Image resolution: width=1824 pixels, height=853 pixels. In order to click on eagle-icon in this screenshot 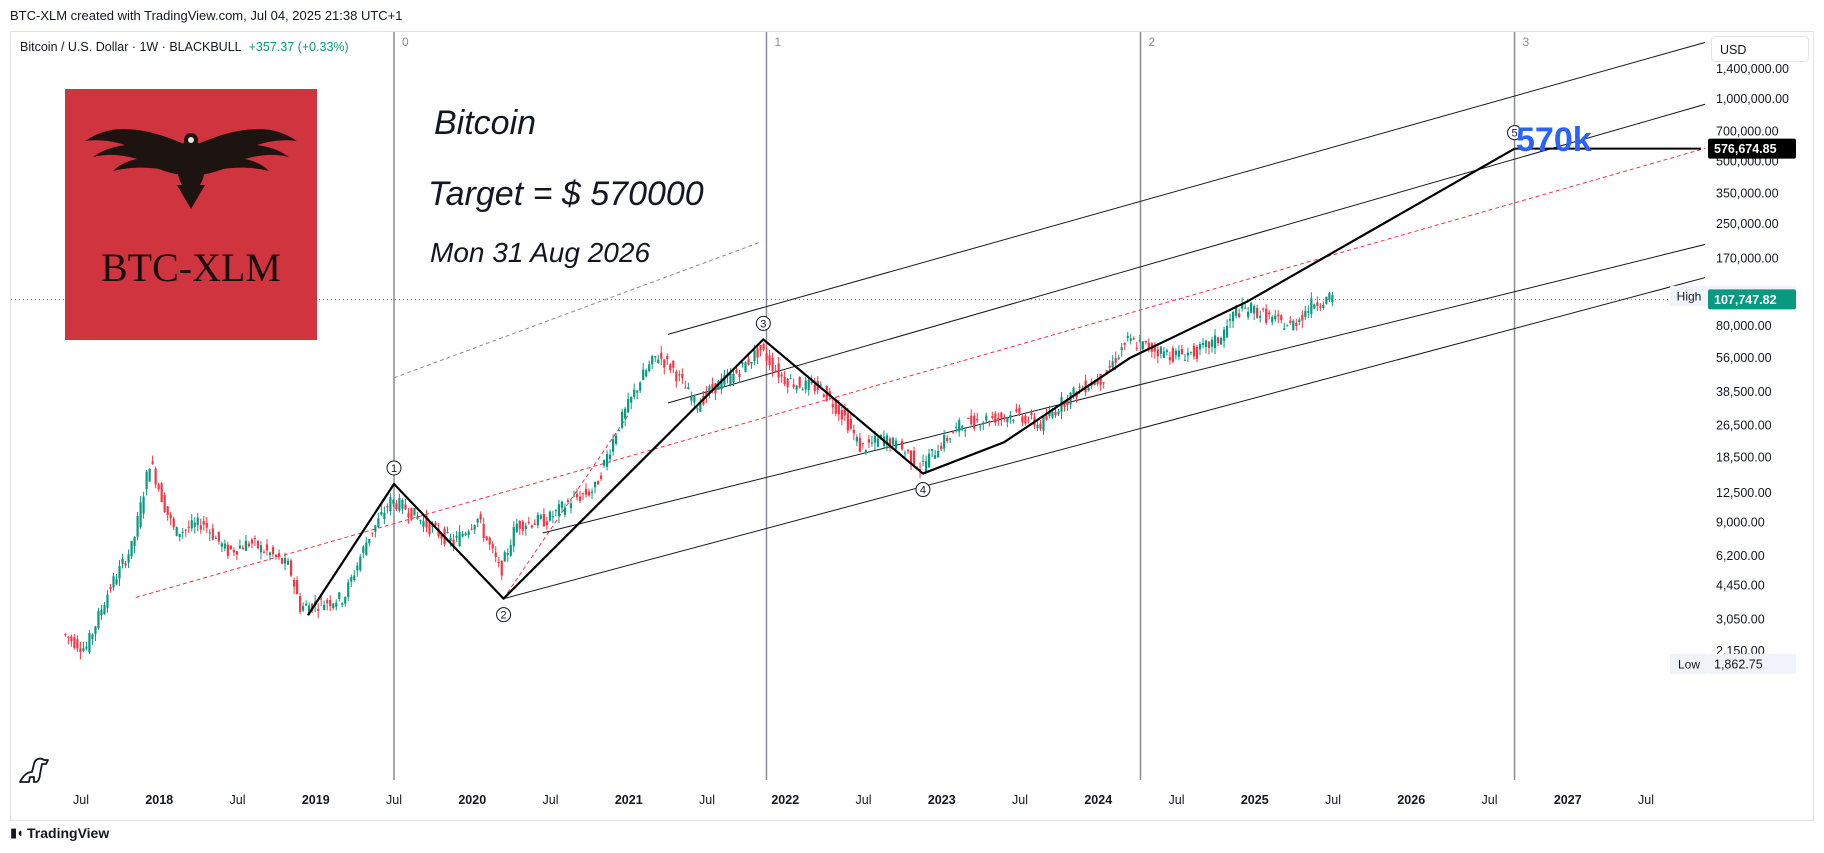, I will do `click(191, 169)`.